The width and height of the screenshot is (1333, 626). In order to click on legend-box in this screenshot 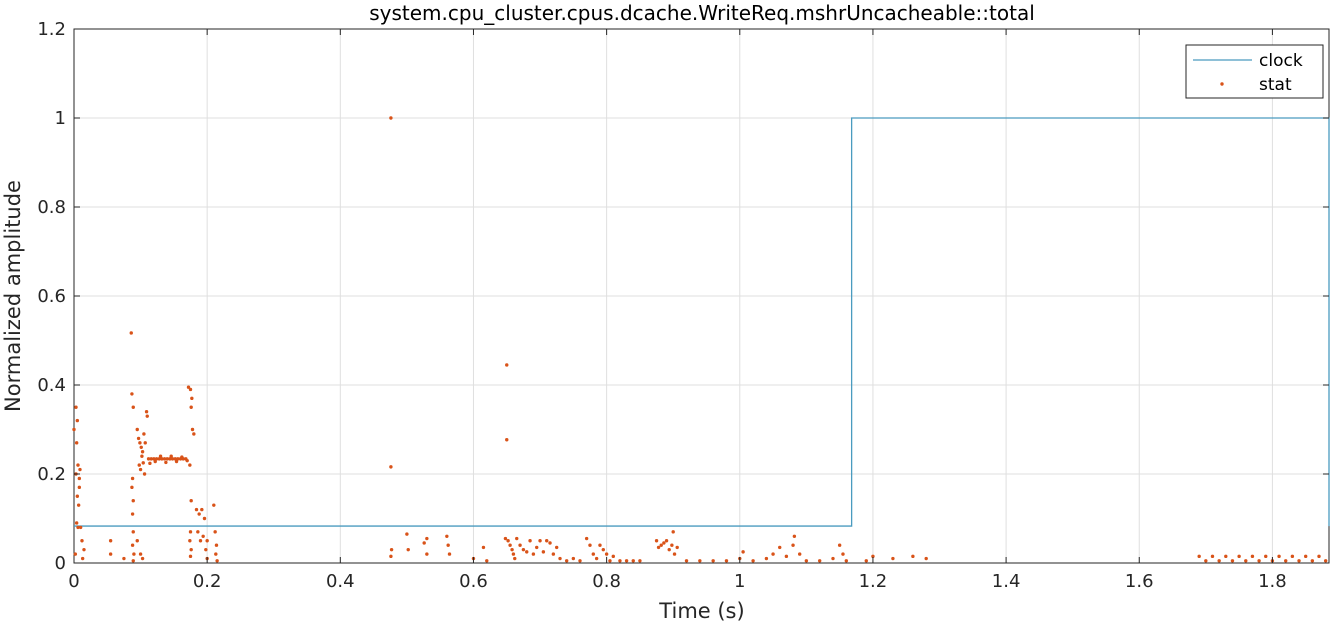, I will do `click(1254, 71)`.